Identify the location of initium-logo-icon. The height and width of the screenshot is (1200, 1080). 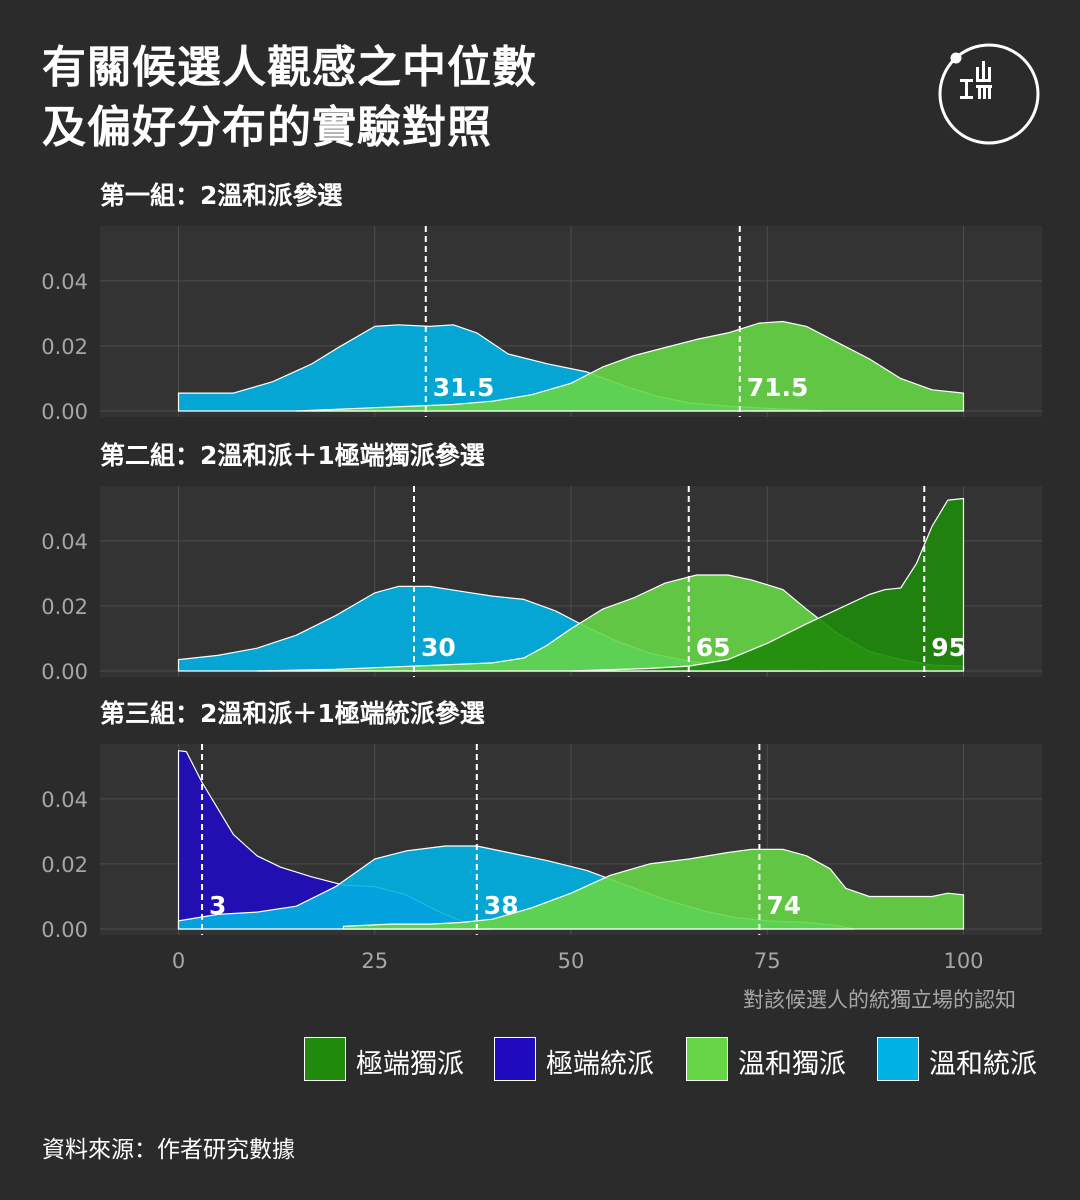
(989, 94).